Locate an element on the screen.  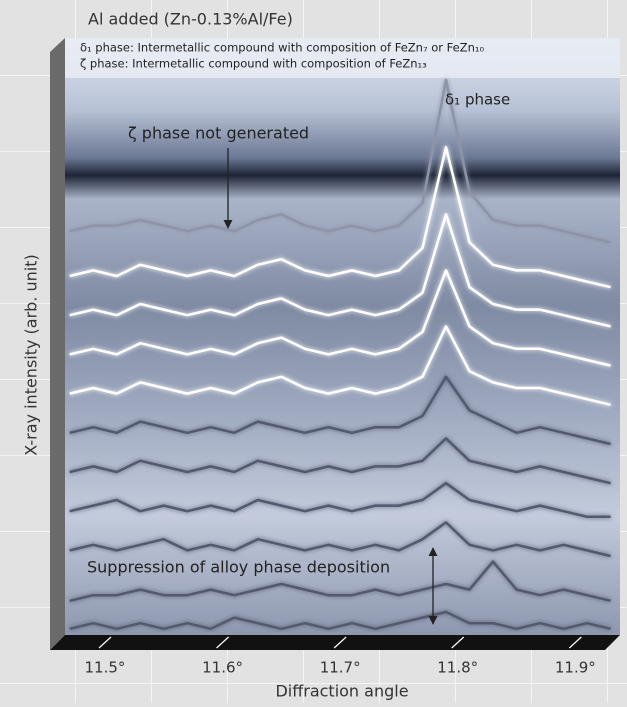
x-tick-label: 11.5° is located at coordinates (105, 668).